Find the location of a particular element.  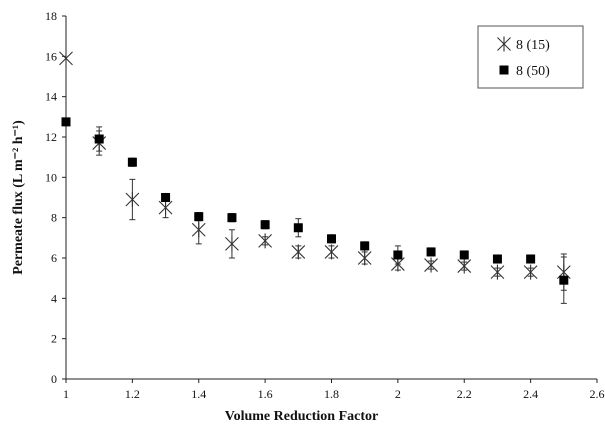

x-tick-label: 1 is located at coordinates (66, 394).